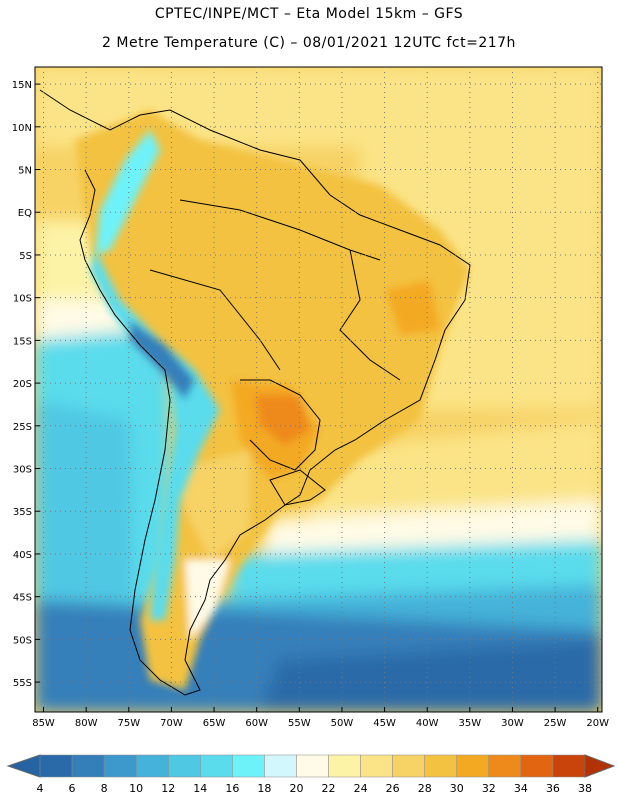 This screenshot has width=618, height=800. Describe the element at coordinates (470, 723) in the screenshot. I see `lon-label: 35W` at that location.